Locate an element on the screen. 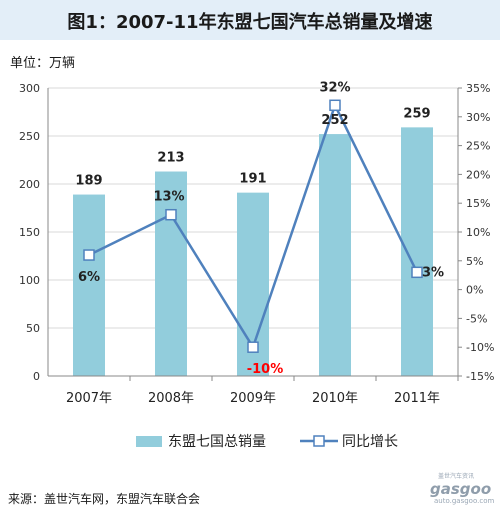 Image resolution: width=500 pixels, height=513 pixels. x-tick-label: 2010年 is located at coordinates (335, 398).